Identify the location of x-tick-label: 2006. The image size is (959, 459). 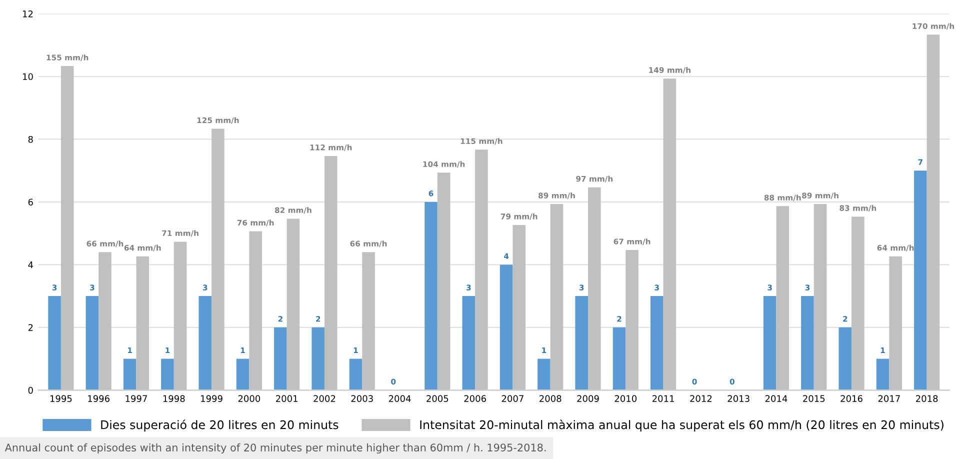
(475, 398).